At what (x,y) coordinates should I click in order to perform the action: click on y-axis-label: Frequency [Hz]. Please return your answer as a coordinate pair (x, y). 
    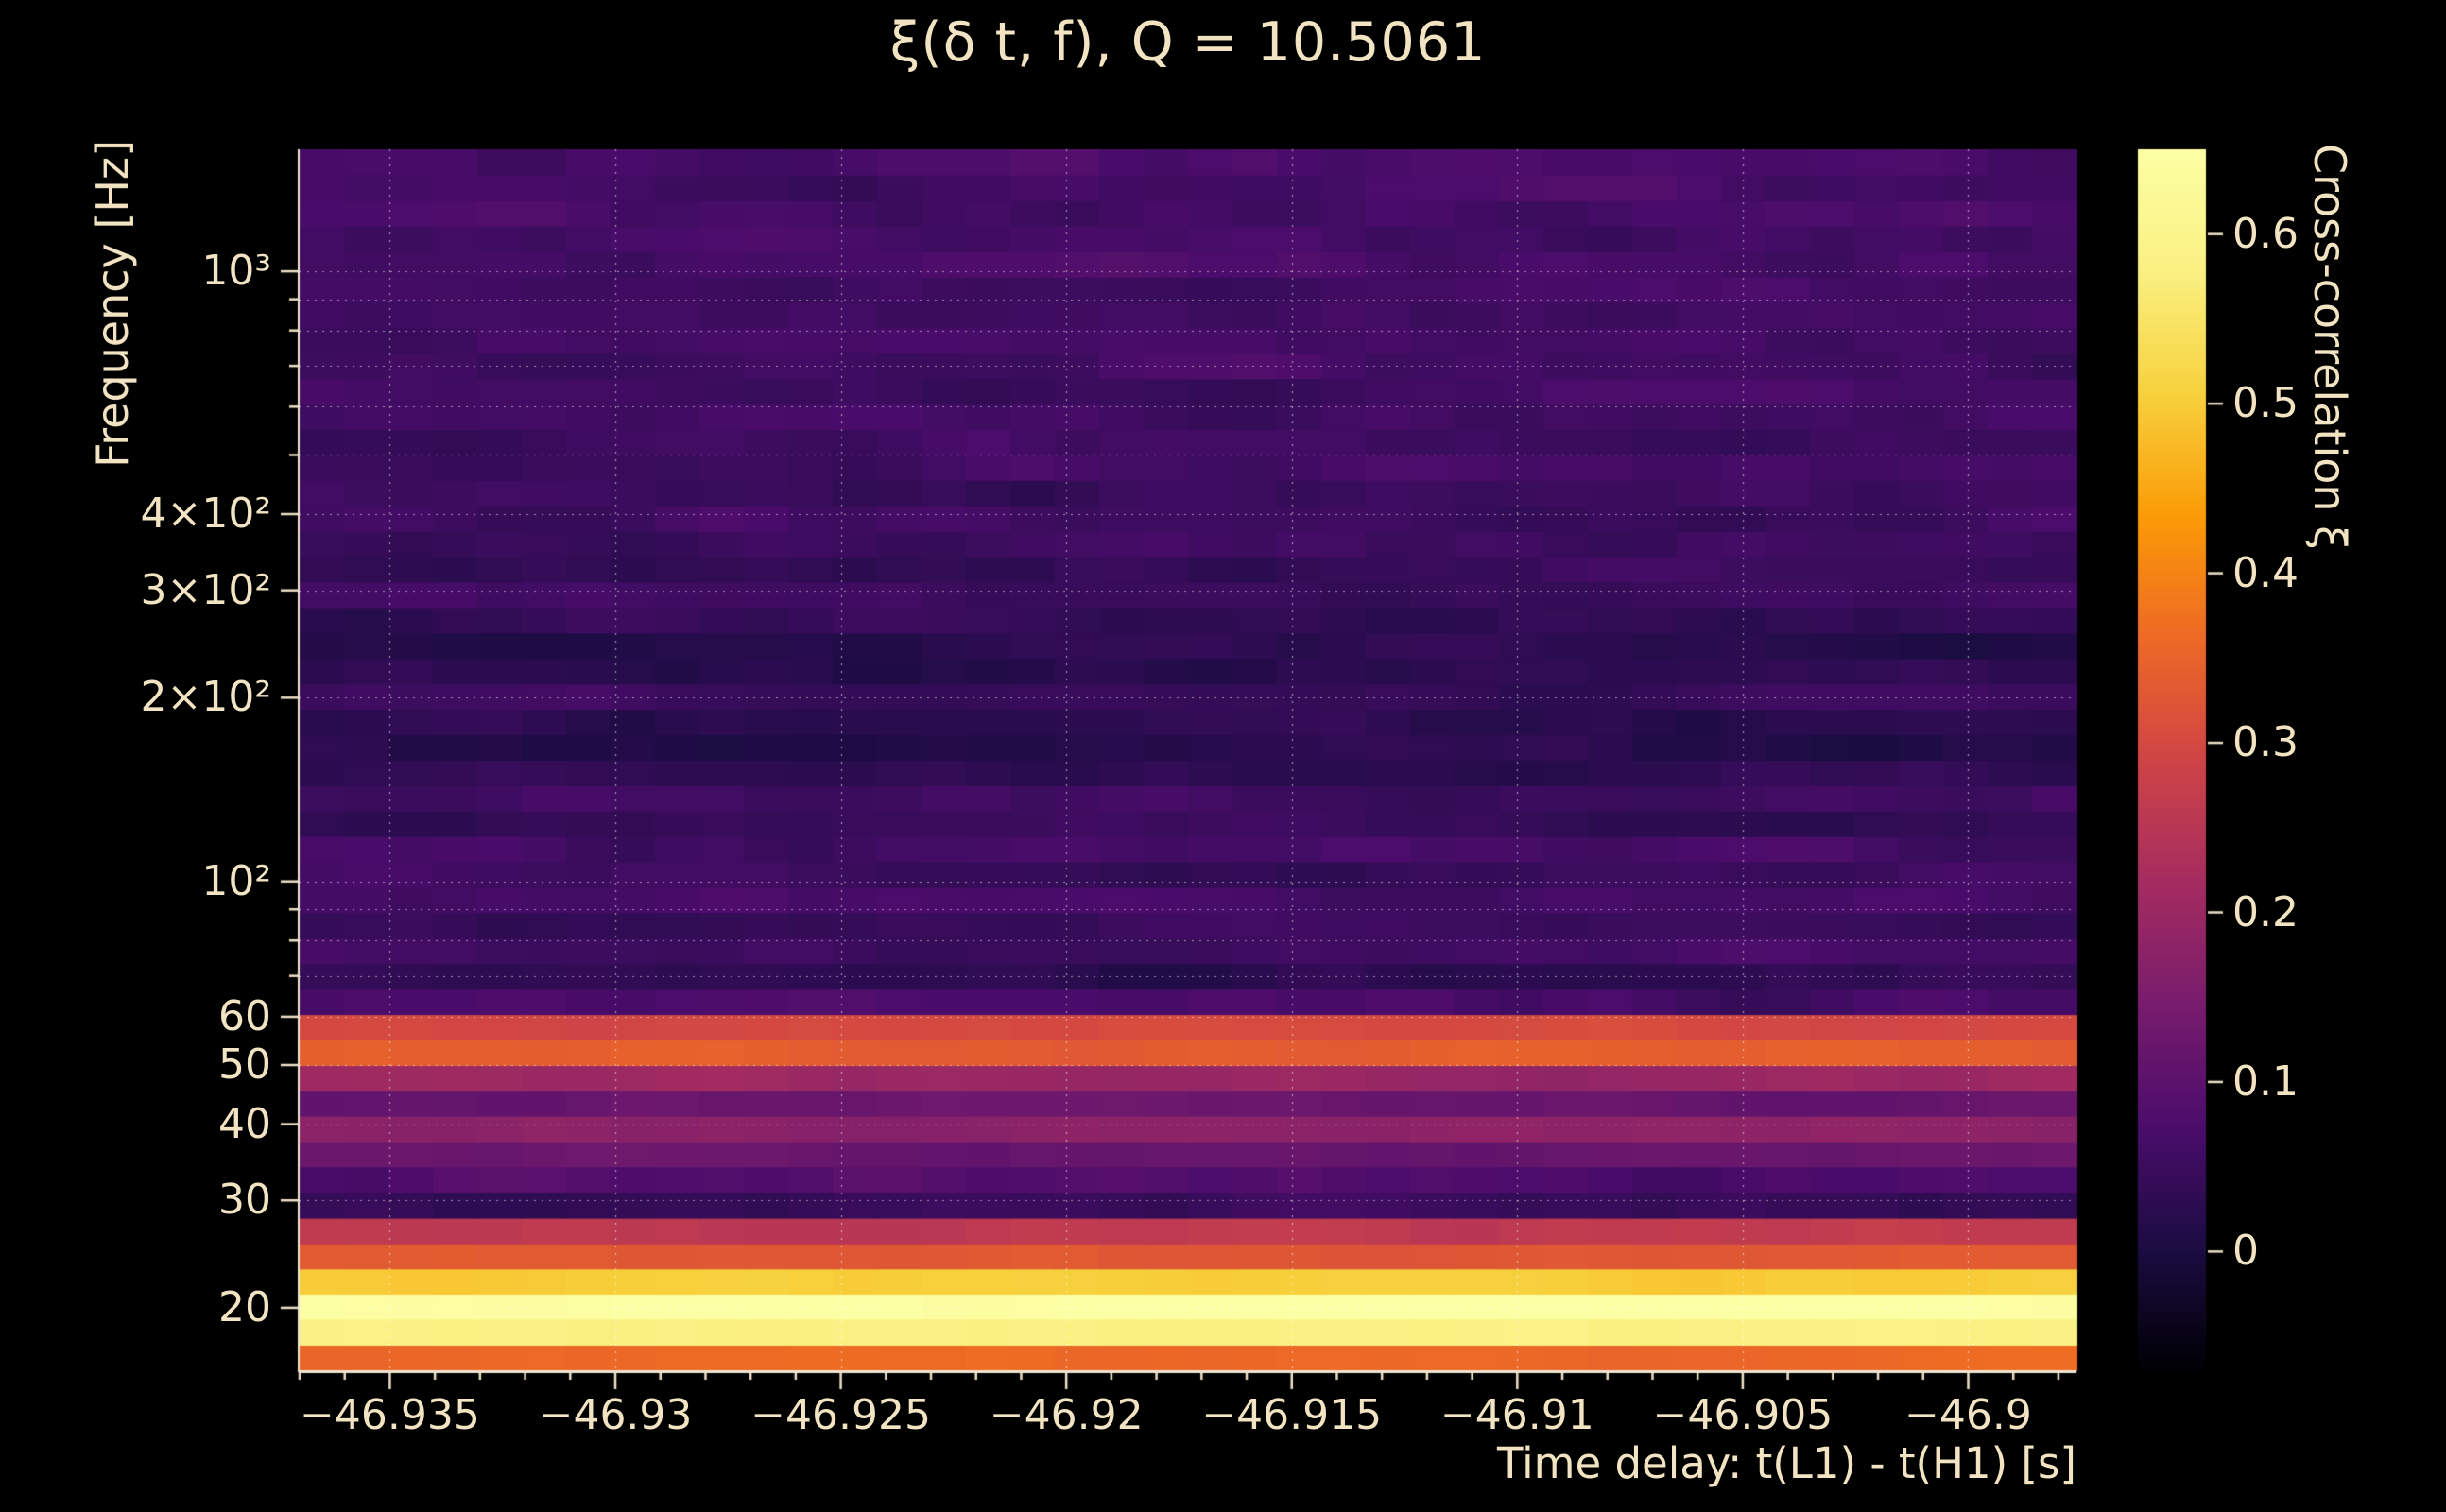
    Looking at the image, I should click on (112, 304).